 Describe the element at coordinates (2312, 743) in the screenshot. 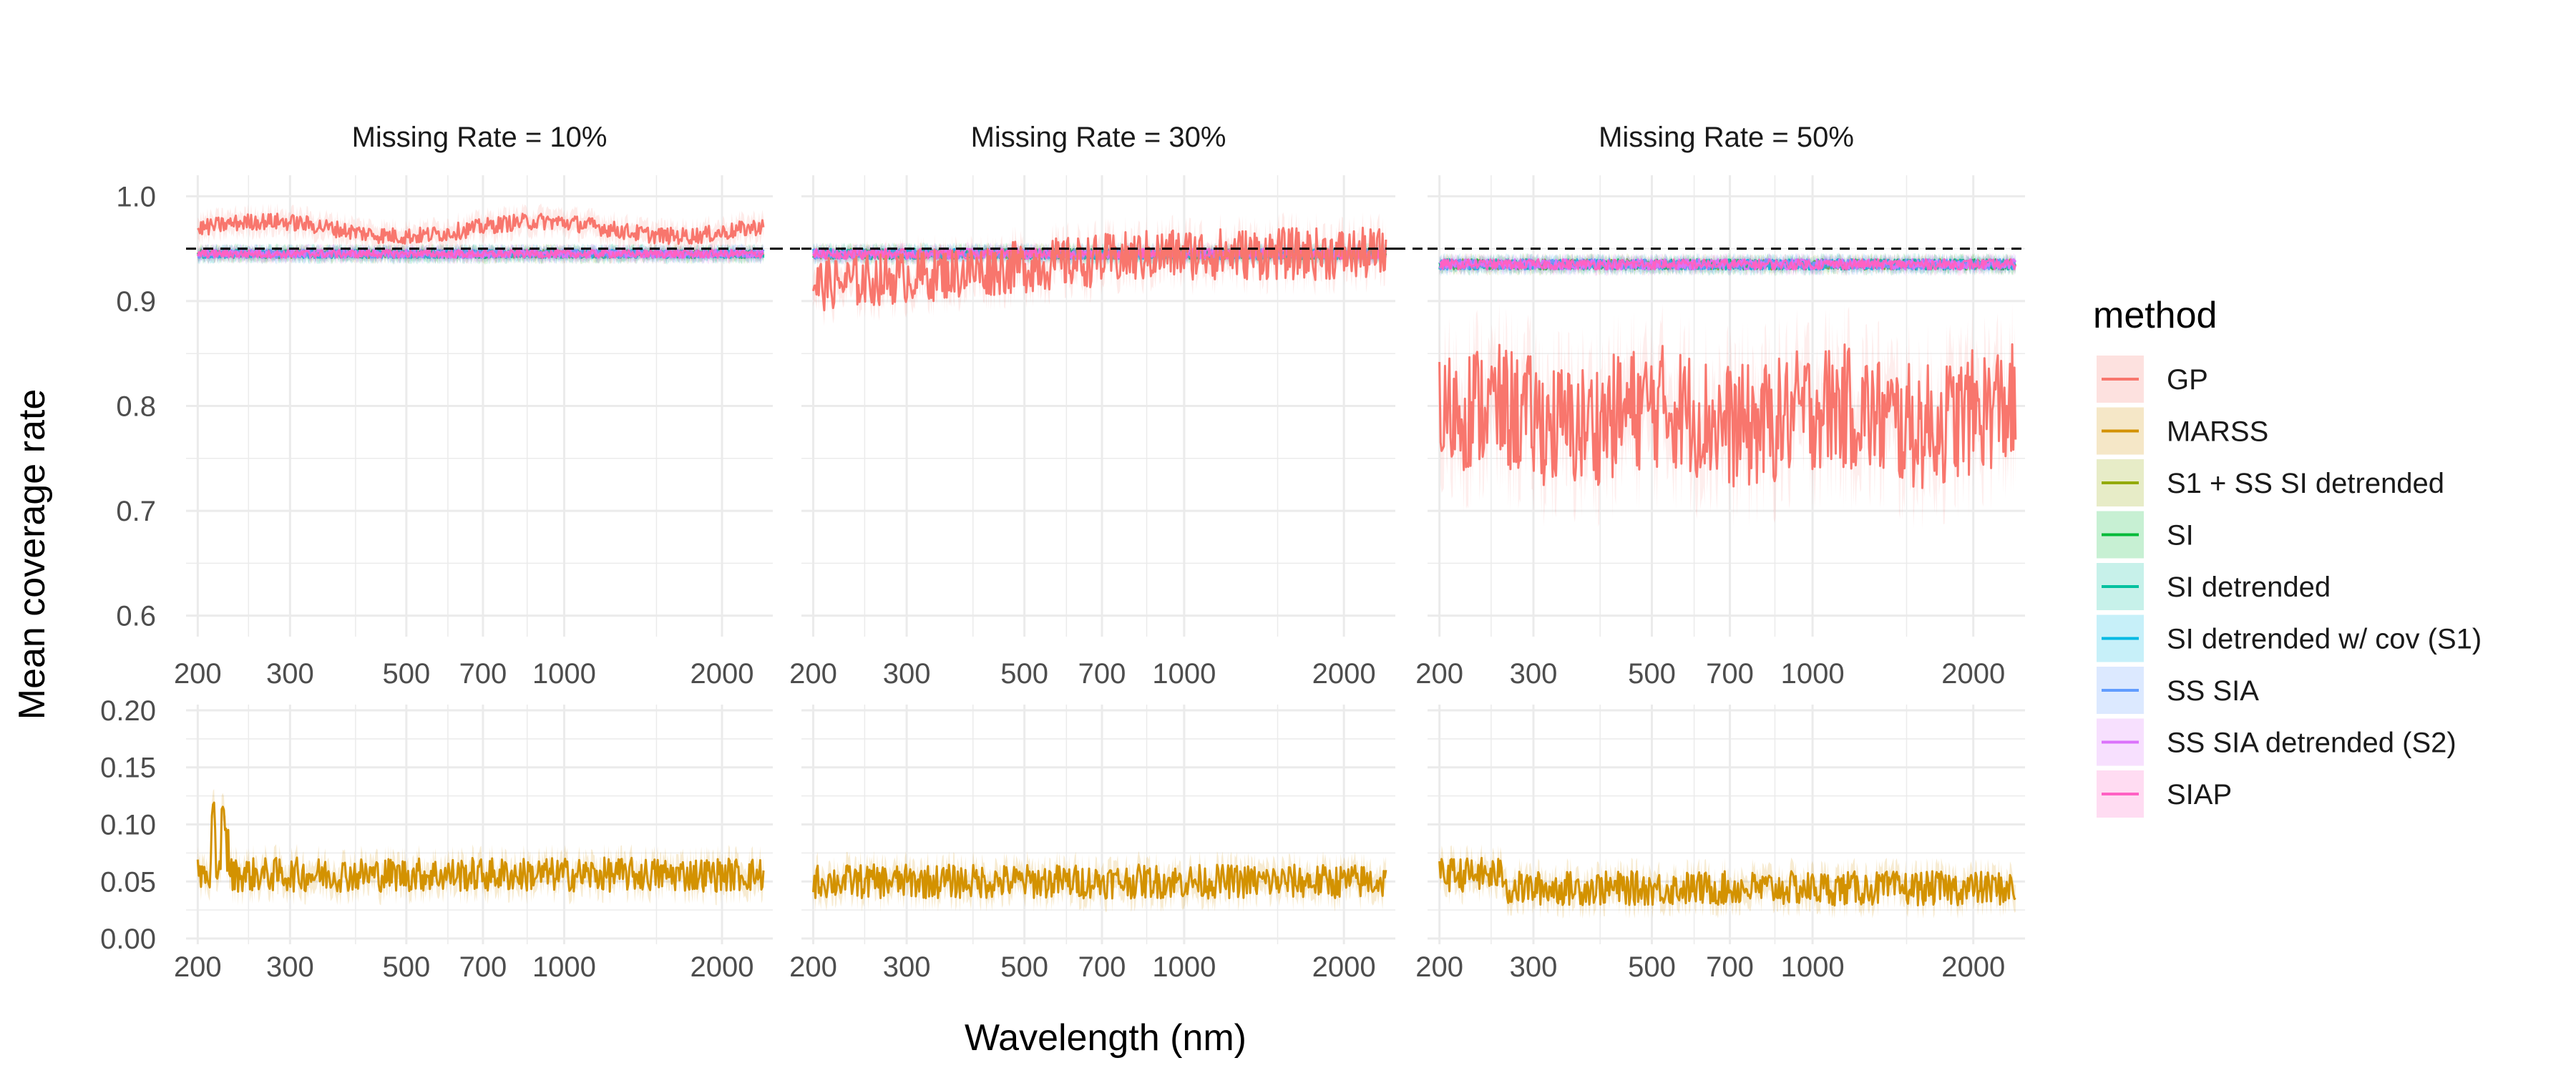

I see `legend-label: SS SIA detrended (S2)` at that location.